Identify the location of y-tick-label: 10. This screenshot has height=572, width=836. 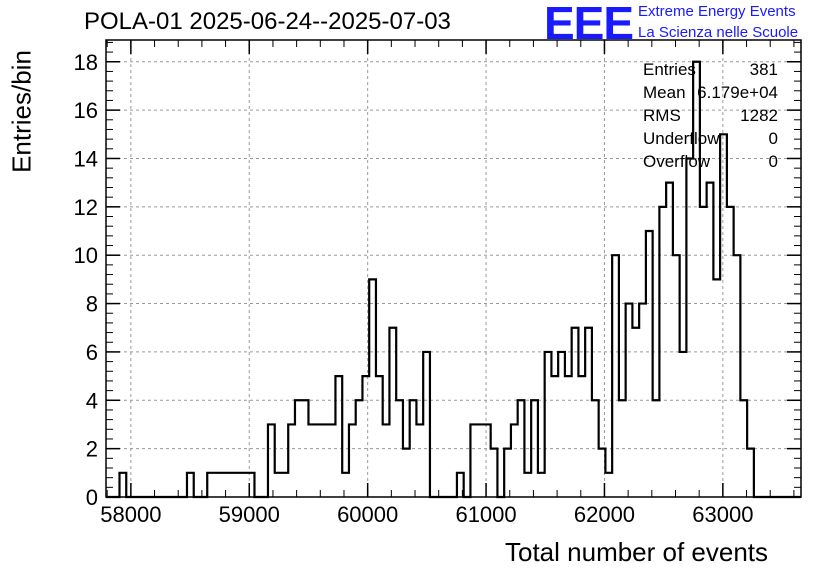
(86, 255).